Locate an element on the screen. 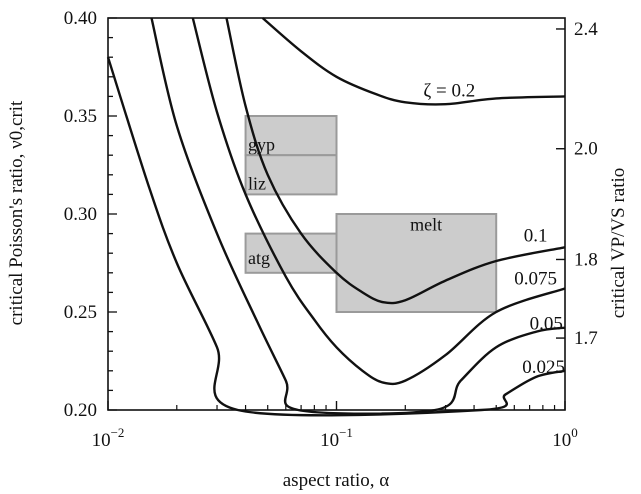  y-axis-title: critical Poisson's ratio, ν0,crit is located at coordinates (16, 212).